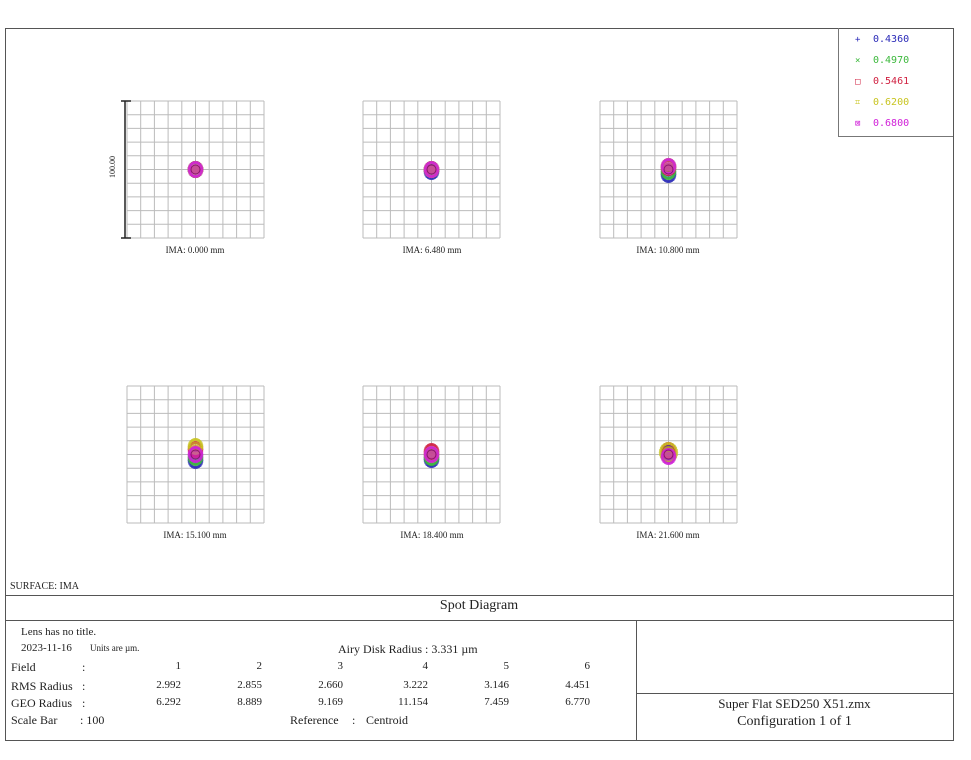  I want to click on field-label: IMA: 6.480 mm, so click(432, 250).